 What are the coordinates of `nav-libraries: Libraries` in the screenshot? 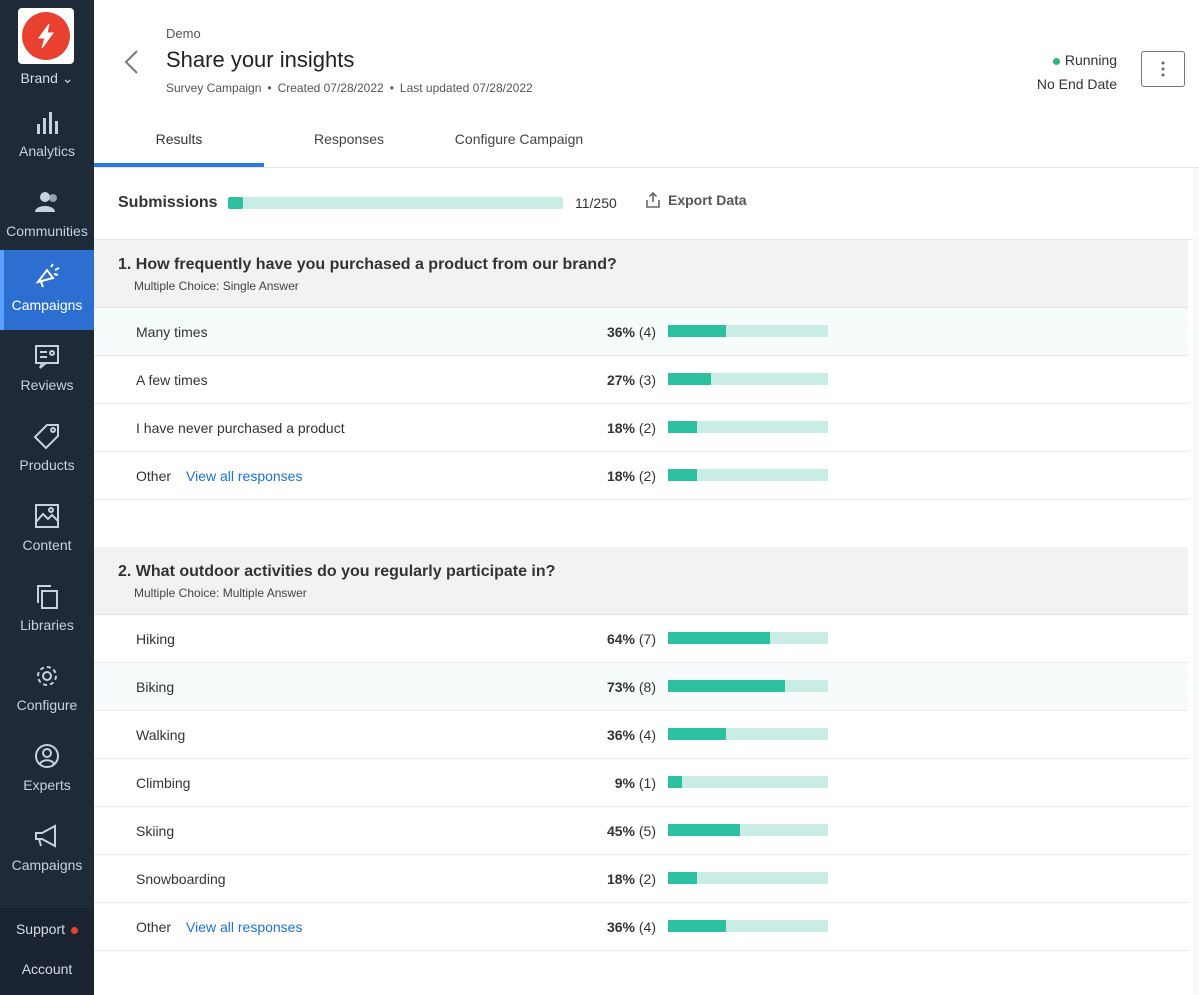 It's located at (47, 610).